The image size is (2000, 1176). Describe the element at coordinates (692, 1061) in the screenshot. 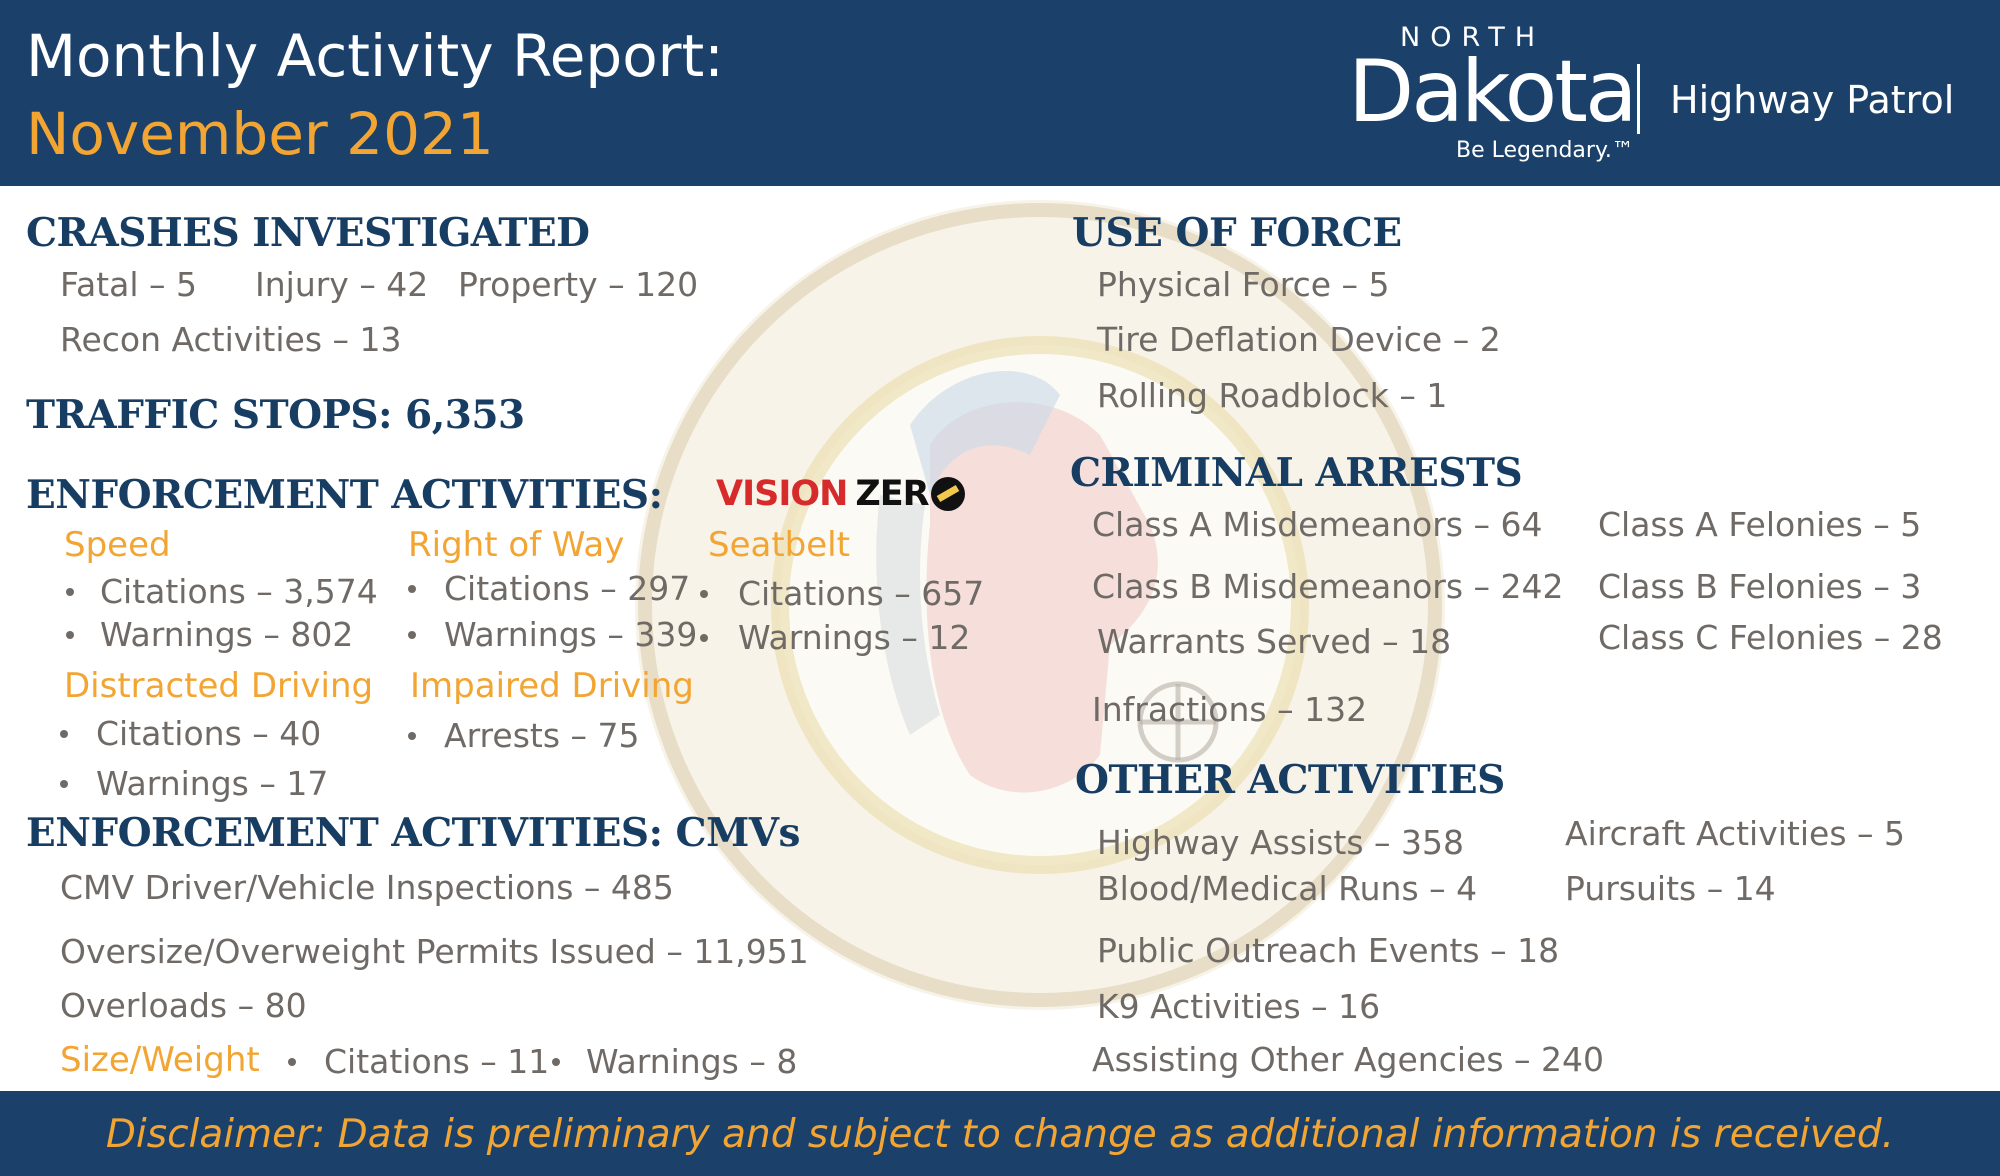

I see `size-weight-warnings: Warnings – 8` at that location.